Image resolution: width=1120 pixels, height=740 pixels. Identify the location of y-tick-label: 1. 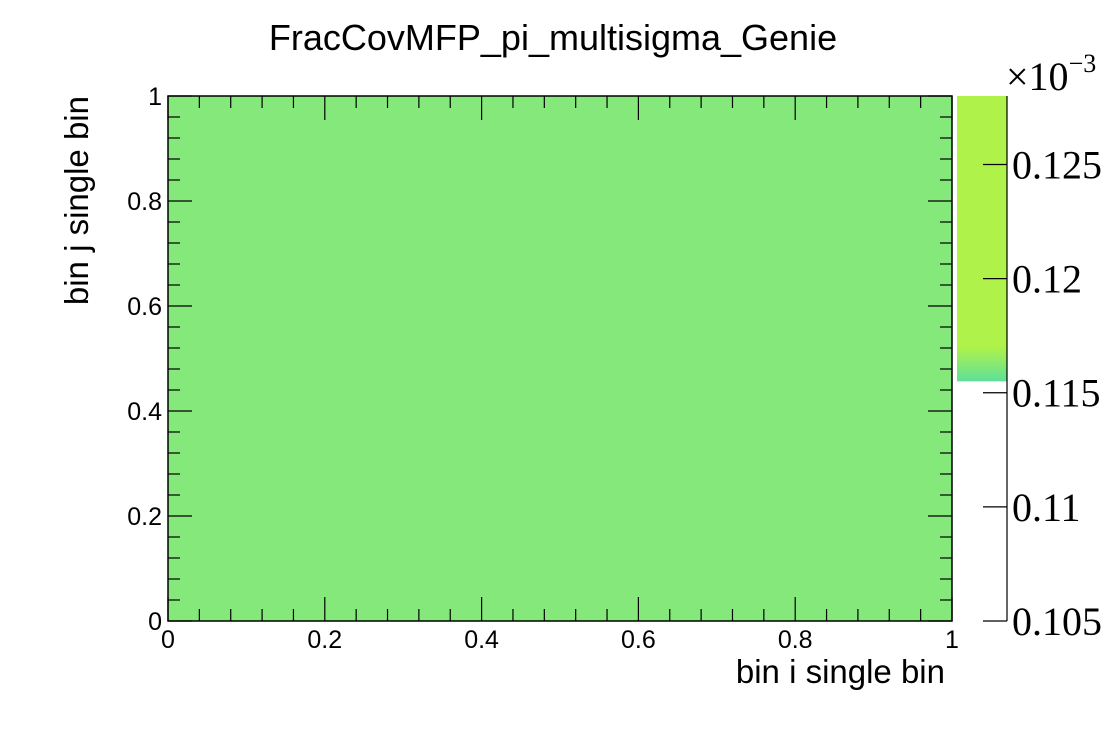
(155, 97).